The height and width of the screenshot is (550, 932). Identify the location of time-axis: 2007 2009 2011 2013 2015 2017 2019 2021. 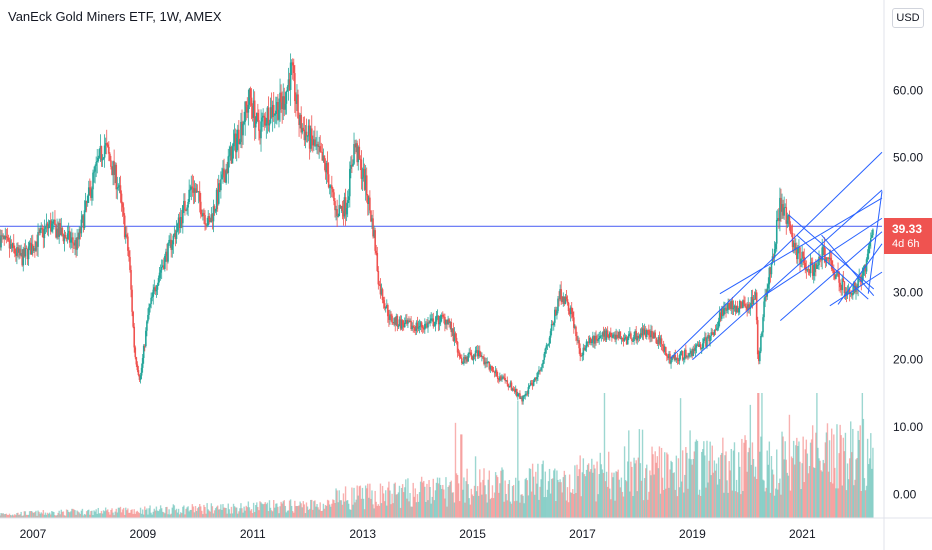
(418, 534).